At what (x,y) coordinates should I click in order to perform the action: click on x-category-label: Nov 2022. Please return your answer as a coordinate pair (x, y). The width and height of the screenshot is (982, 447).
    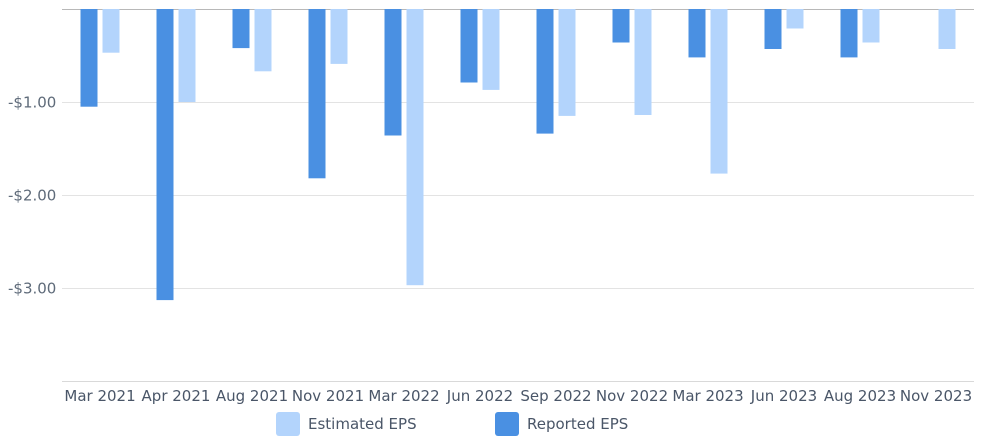
    Looking at the image, I should click on (632, 396).